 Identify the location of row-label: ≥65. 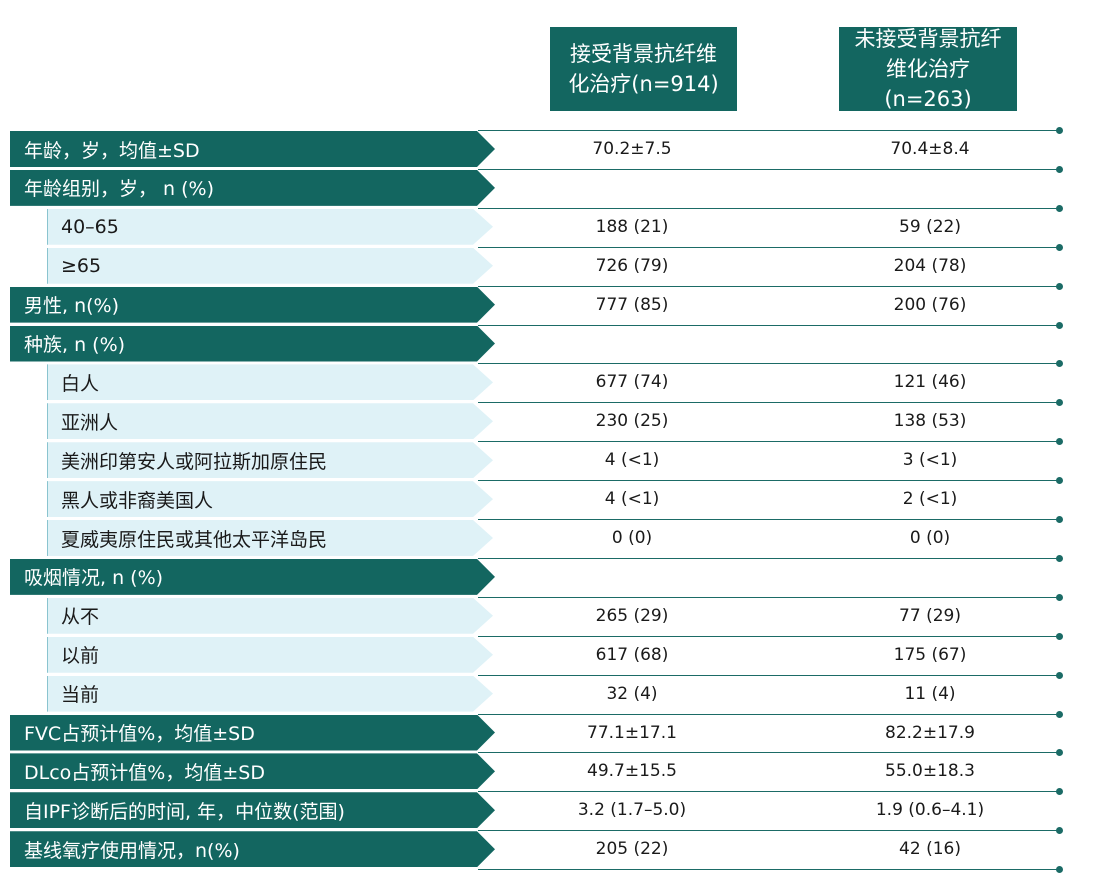
(270, 265).